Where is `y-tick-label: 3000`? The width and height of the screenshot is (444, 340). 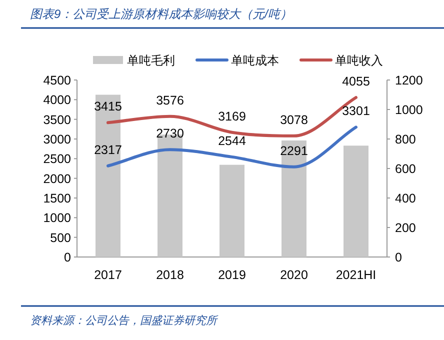 y-tick-label: 3000 is located at coordinates (57, 139).